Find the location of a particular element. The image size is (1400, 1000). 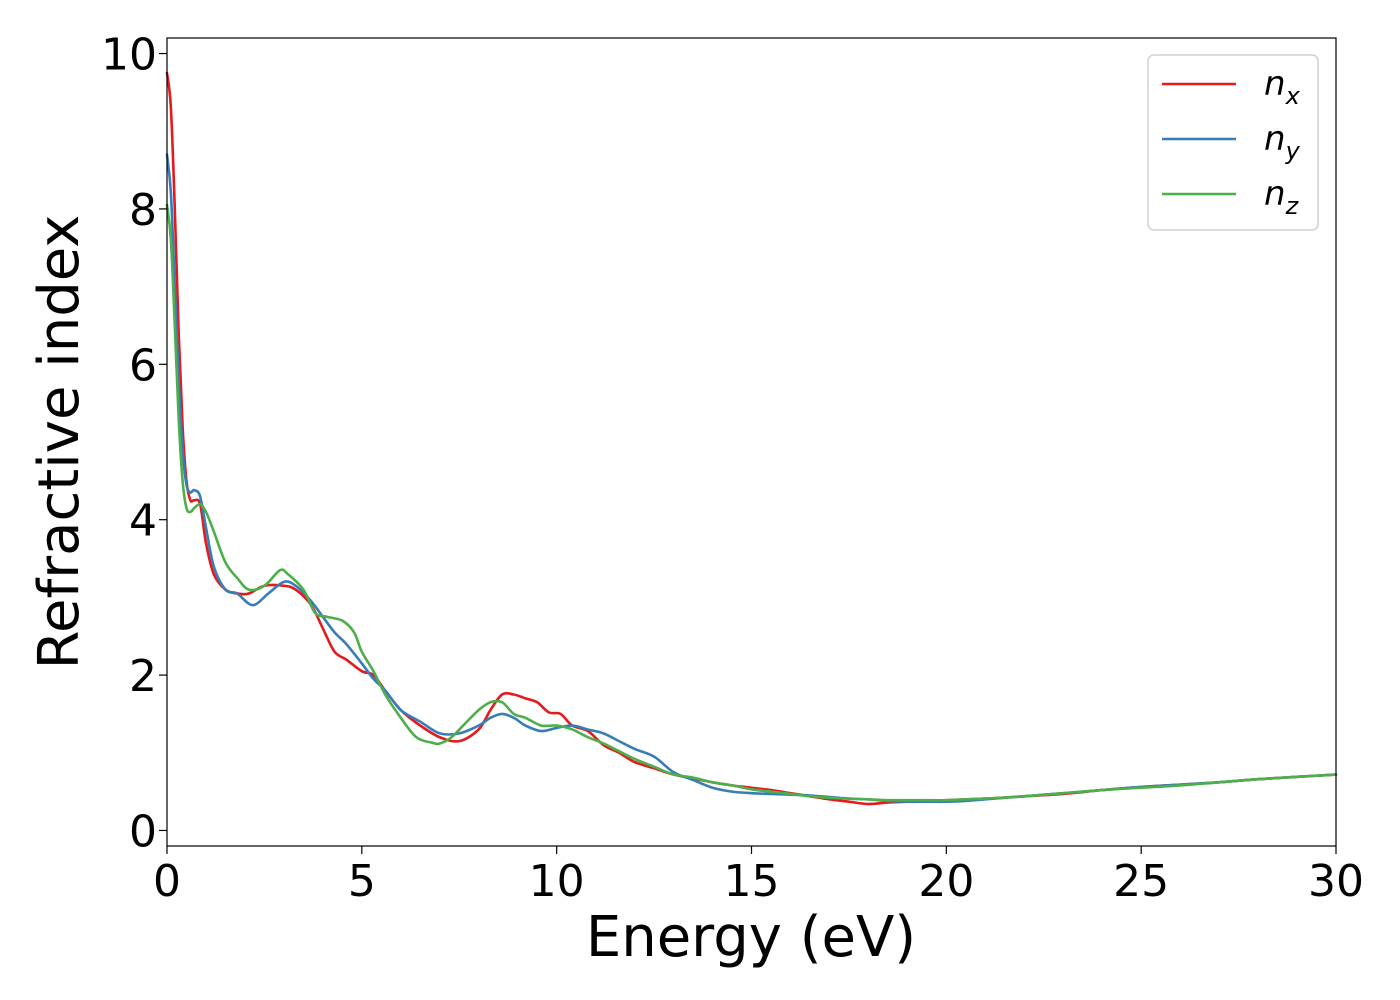

y-tick-label: 4 is located at coordinates (143, 521).